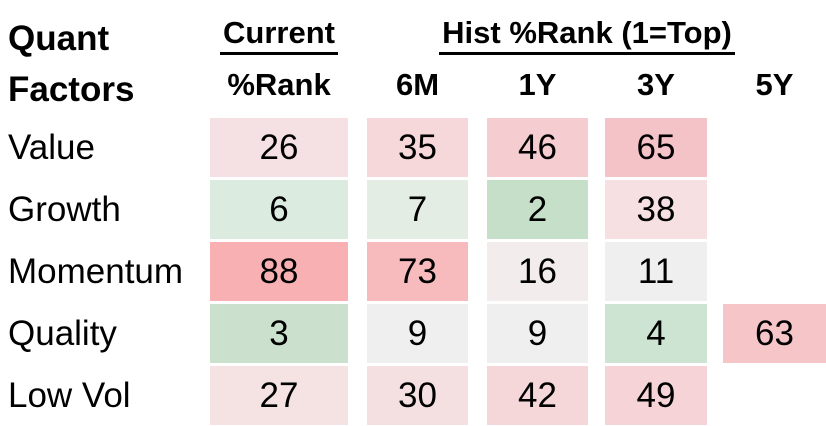 This screenshot has width=826, height=426. Describe the element at coordinates (417, 84) in the screenshot. I see `column-header-6m: 6M` at that location.